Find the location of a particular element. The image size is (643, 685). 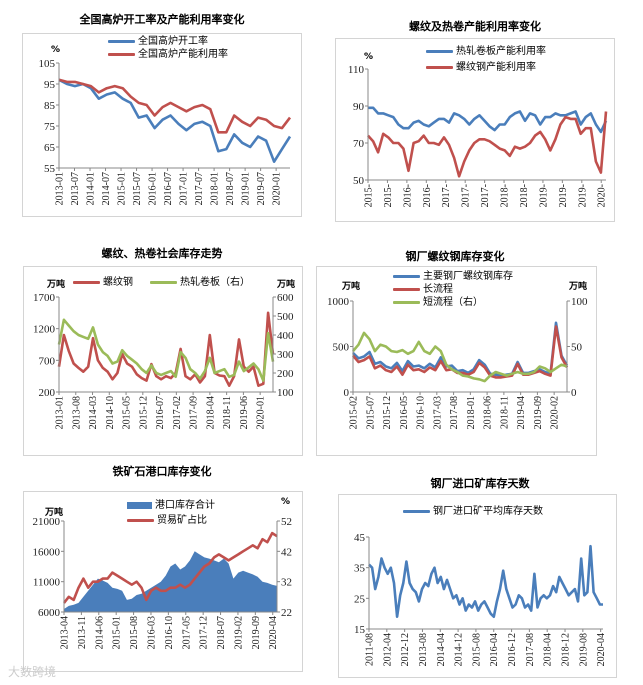

y-tick-label: 15 is located at coordinates (360, 630).